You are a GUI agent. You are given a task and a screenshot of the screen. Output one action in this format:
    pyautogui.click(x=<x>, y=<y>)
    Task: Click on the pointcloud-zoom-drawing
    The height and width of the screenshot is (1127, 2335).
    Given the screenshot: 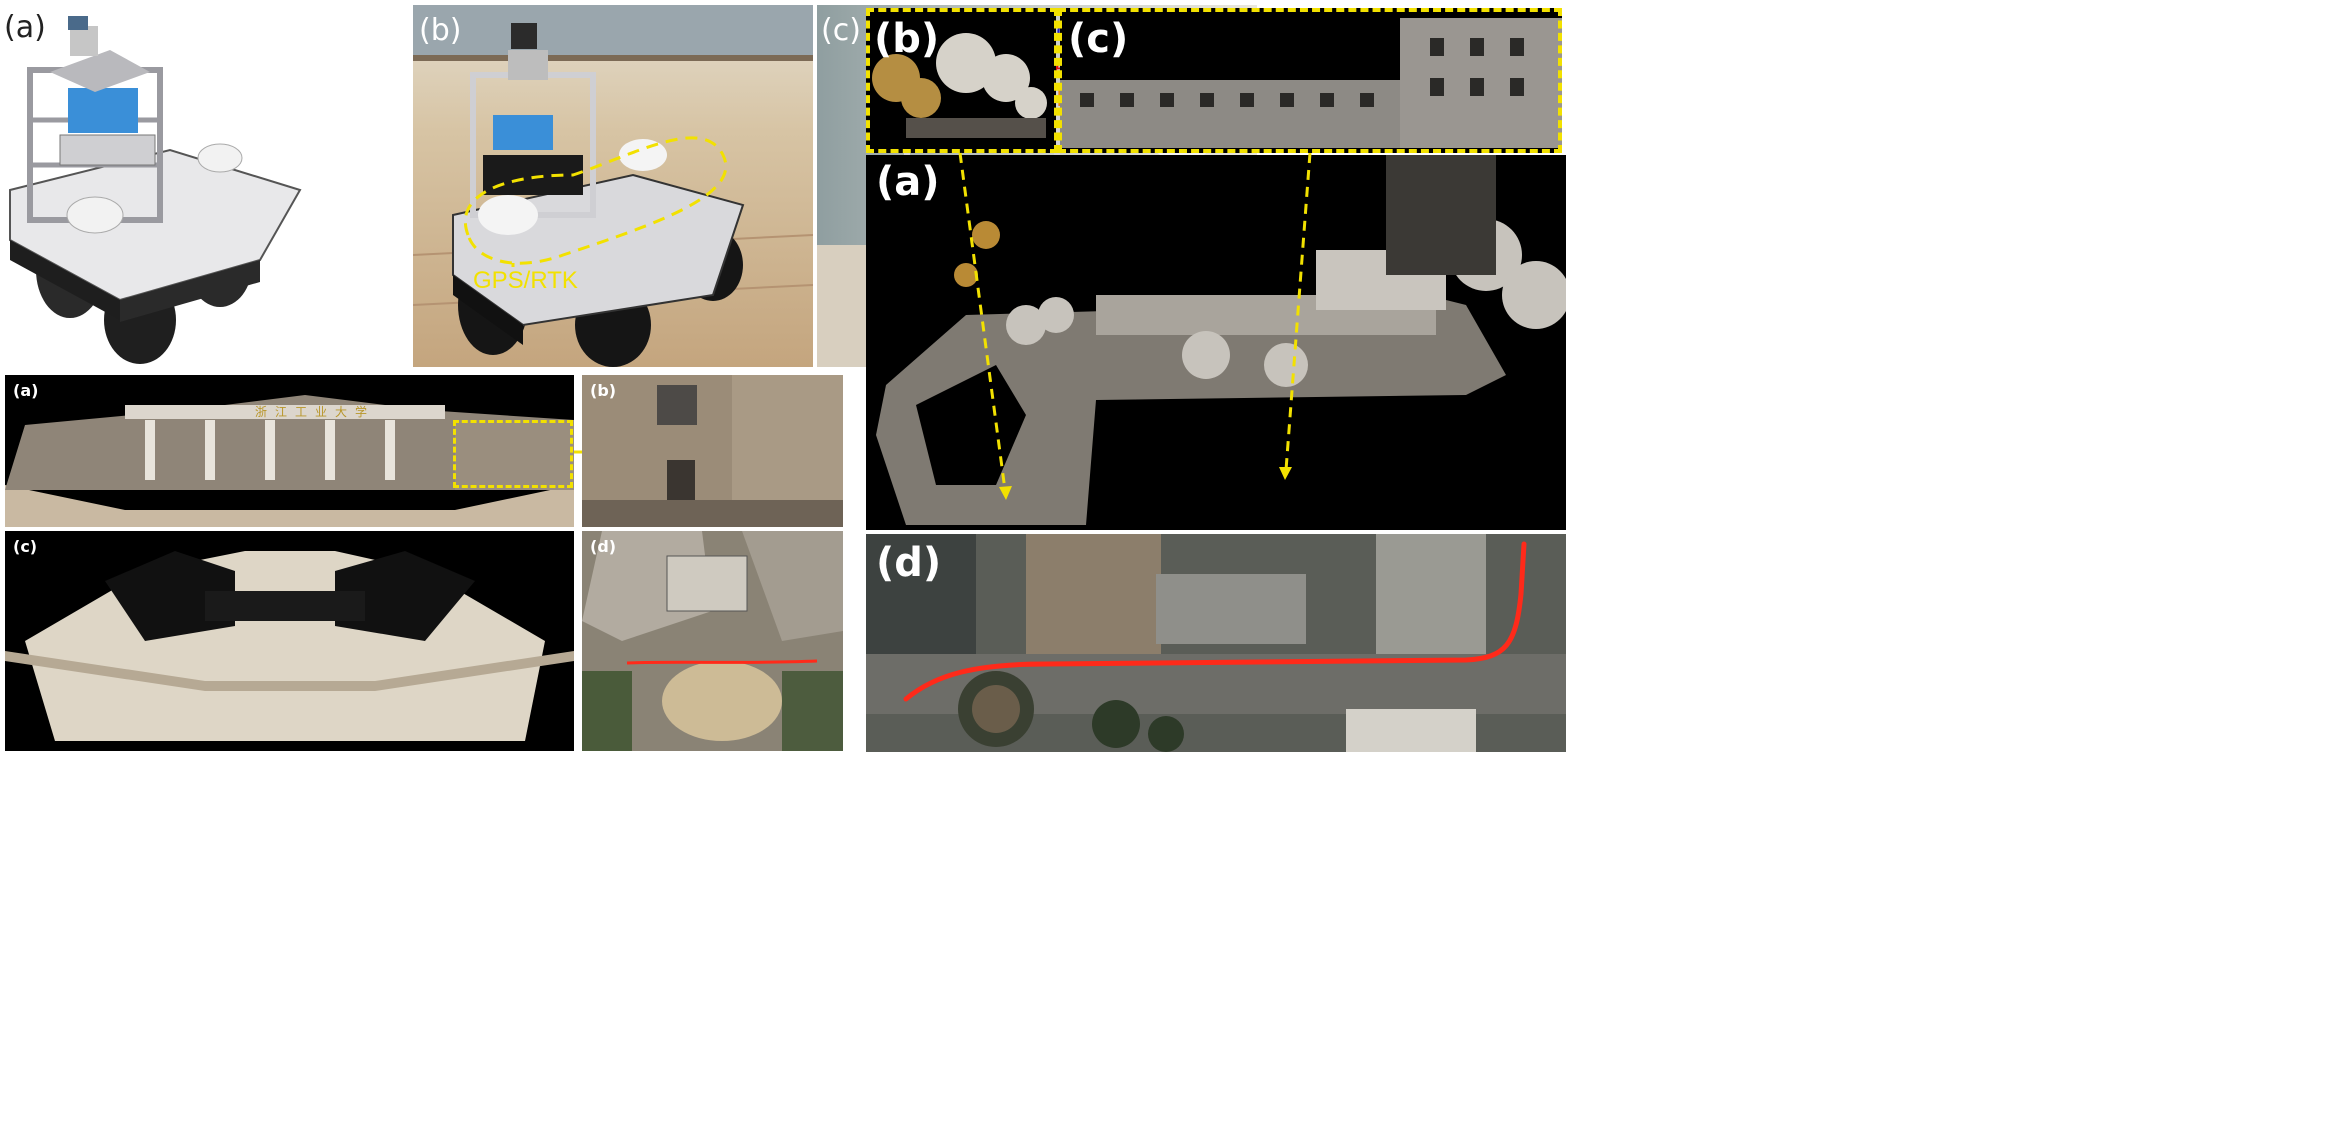 What is the action you would take?
    pyautogui.click(x=712, y=451)
    